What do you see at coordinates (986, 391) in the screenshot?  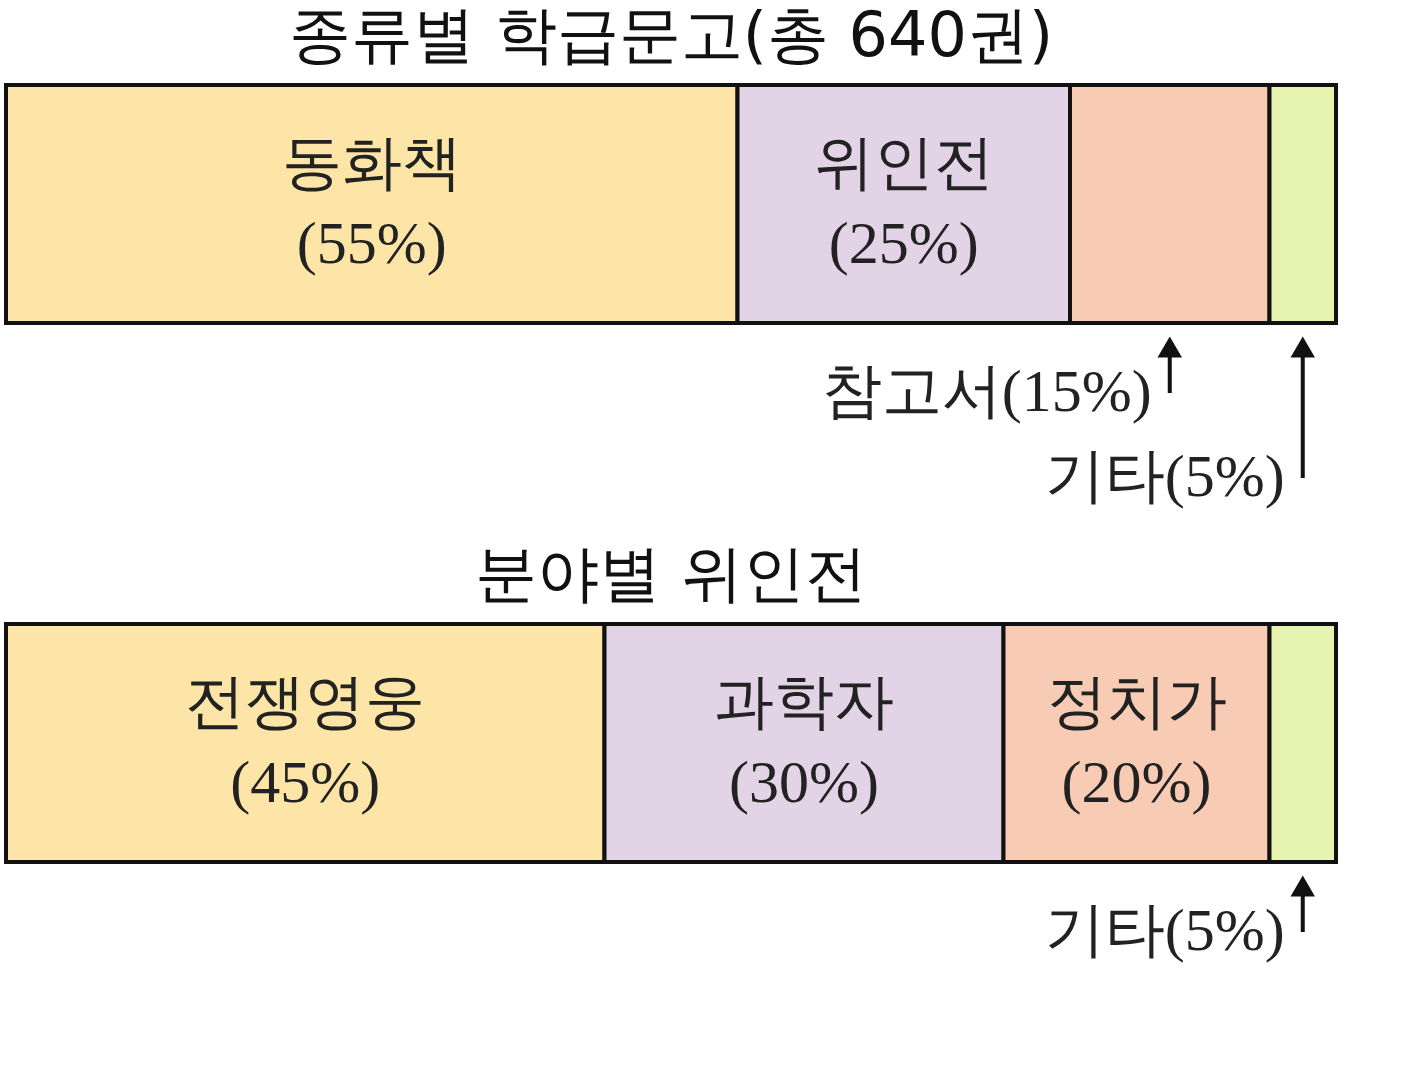 I see `text: 참고서(15%)` at bounding box center [986, 391].